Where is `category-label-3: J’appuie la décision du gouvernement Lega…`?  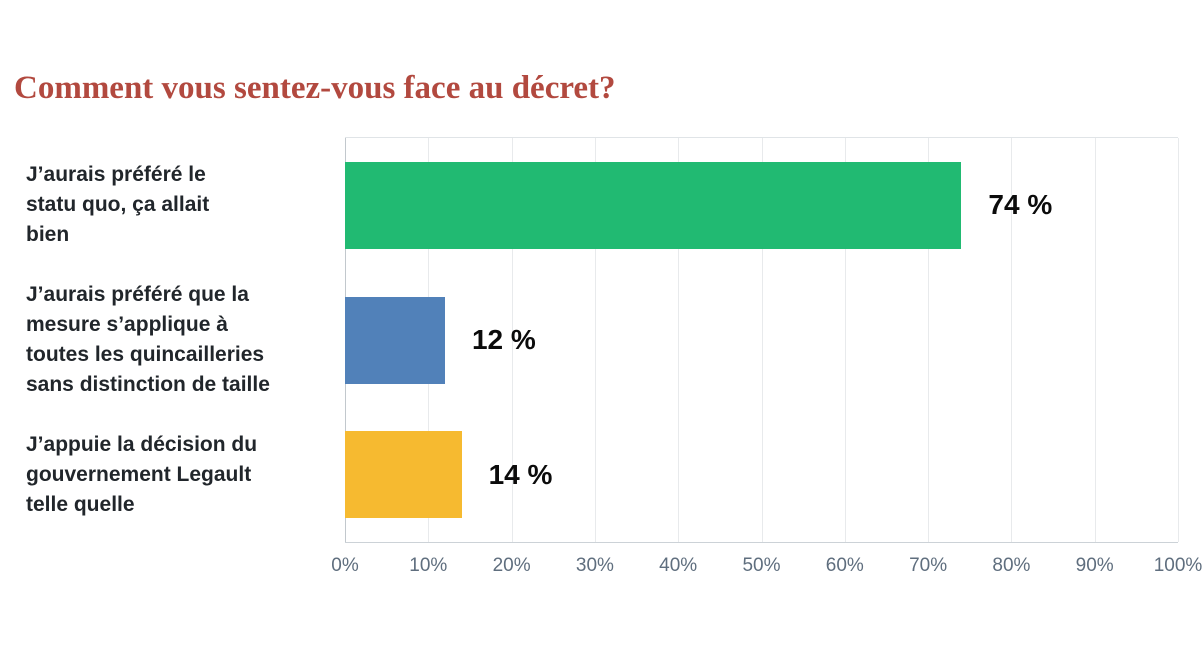
category-label-3: J’appuie la décision du gouvernement Lega… is located at coordinates (142, 475).